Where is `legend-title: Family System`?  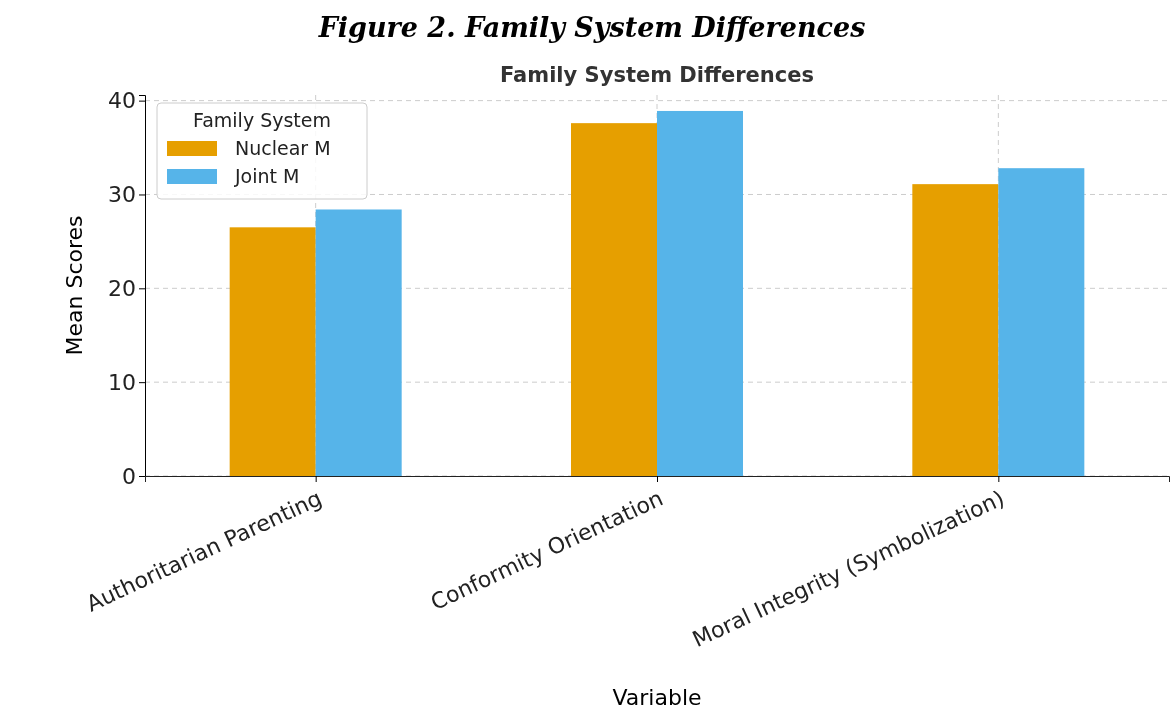 legend-title: Family System is located at coordinates (262, 120).